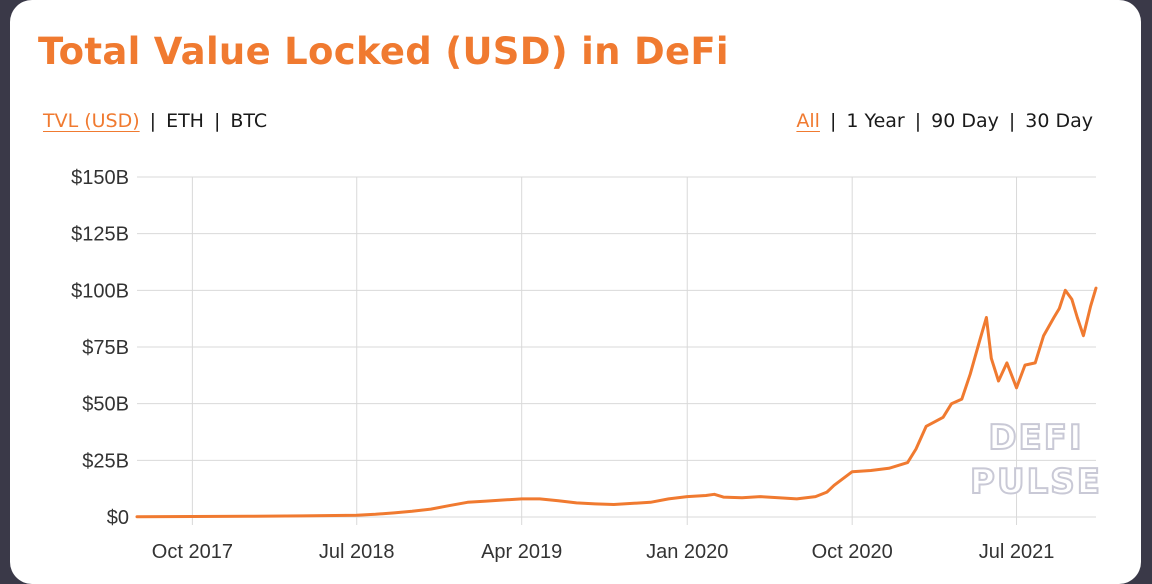 The height and width of the screenshot is (584, 1152). Describe the element at coordinates (1017, 552) in the screenshot. I see `x-tick-label: Jul 2021` at that location.